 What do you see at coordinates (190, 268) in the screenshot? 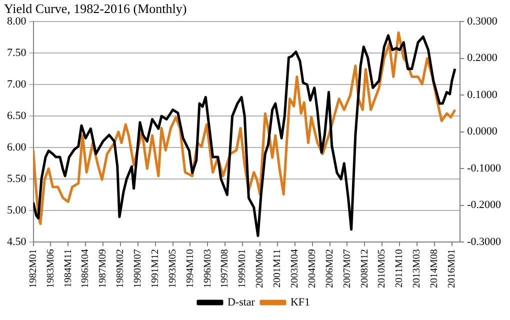
I see `x-tick-label: 1994M10` at bounding box center [190, 268].